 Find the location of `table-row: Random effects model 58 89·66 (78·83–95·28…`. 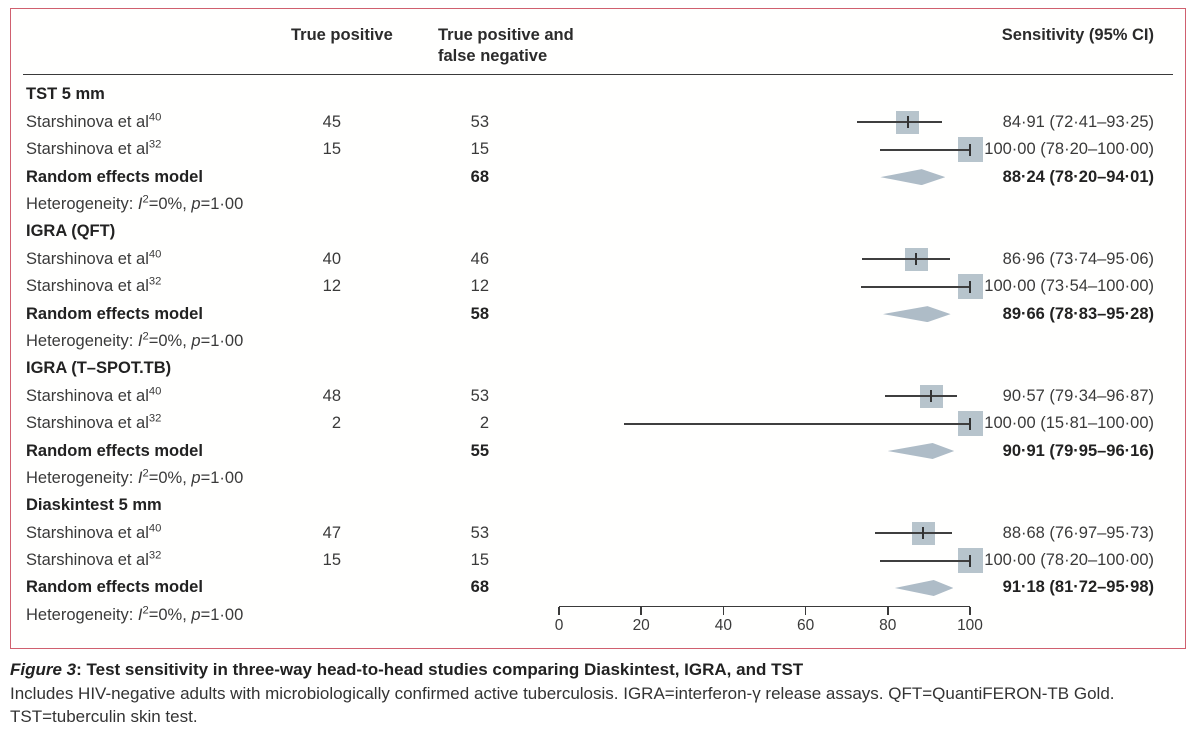

table-row: Random effects model 58 89·66 (78·83–95·28… is located at coordinates (598, 313).